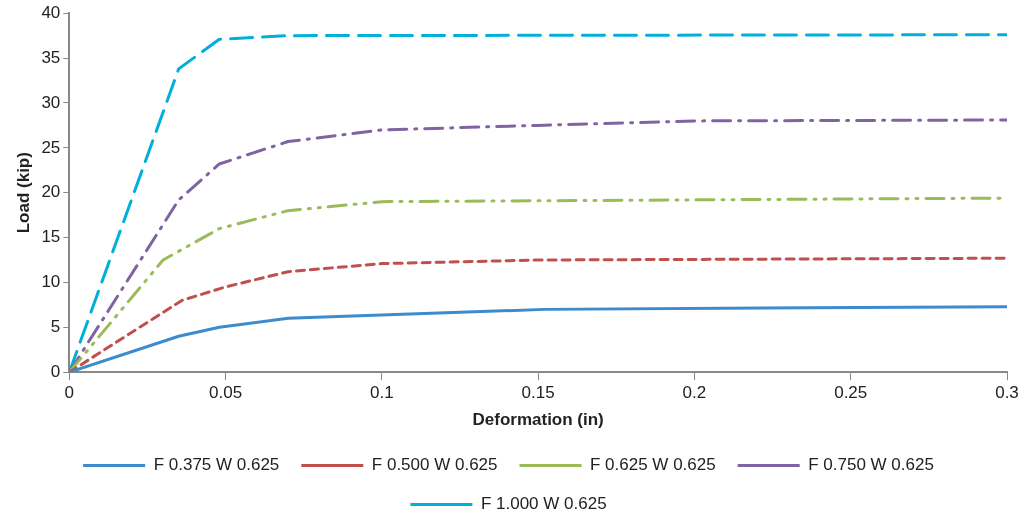  What do you see at coordinates (23, 193) in the screenshot?
I see `y-axis-title: Load (kip)` at bounding box center [23, 193].